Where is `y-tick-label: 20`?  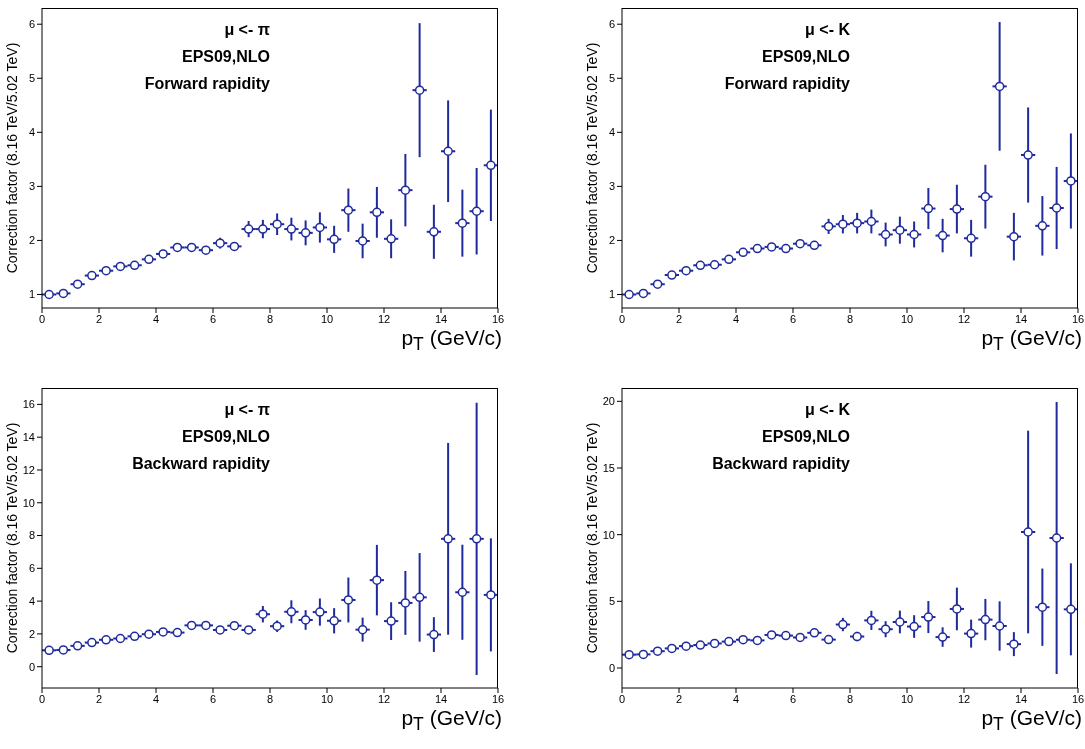
y-tick-label: 20 is located at coordinates (608, 401).